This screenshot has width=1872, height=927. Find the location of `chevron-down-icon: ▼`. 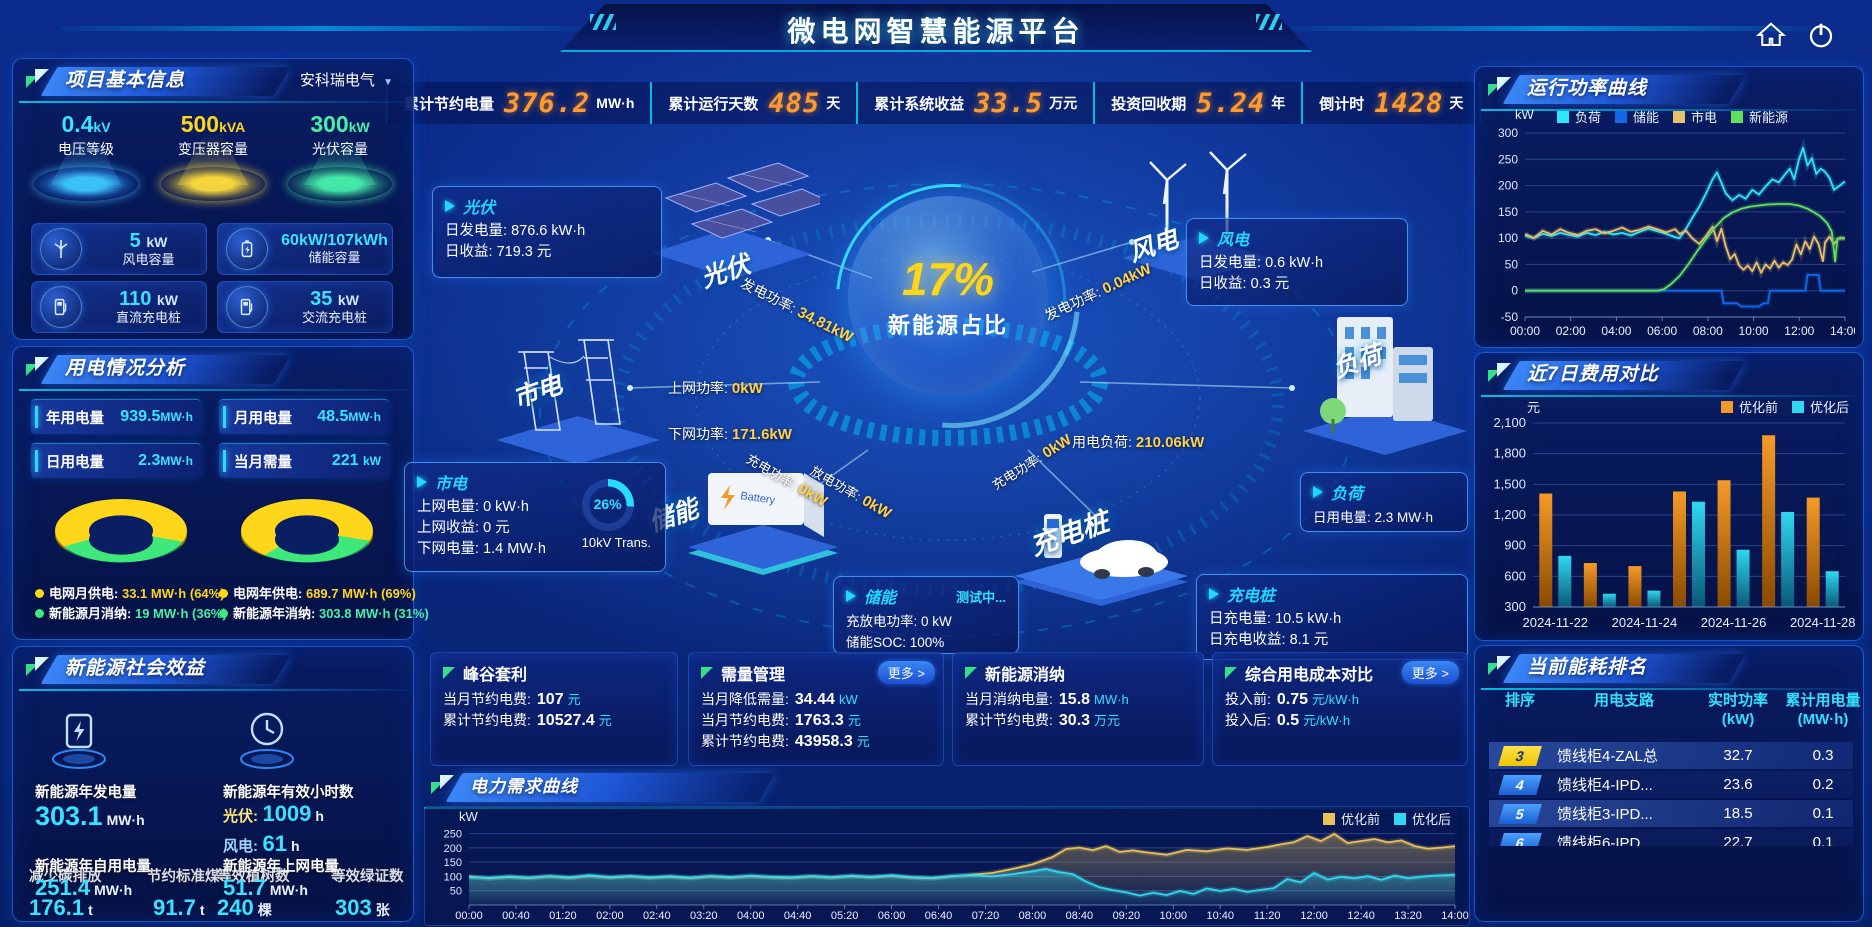

chevron-down-icon: ▼ is located at coordinates (388, 82).